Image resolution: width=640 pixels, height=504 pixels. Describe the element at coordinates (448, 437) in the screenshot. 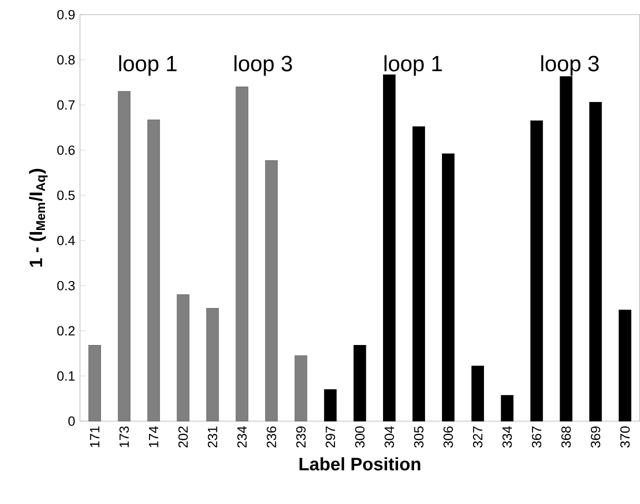

I see `x-tick-label: 306` at that location.